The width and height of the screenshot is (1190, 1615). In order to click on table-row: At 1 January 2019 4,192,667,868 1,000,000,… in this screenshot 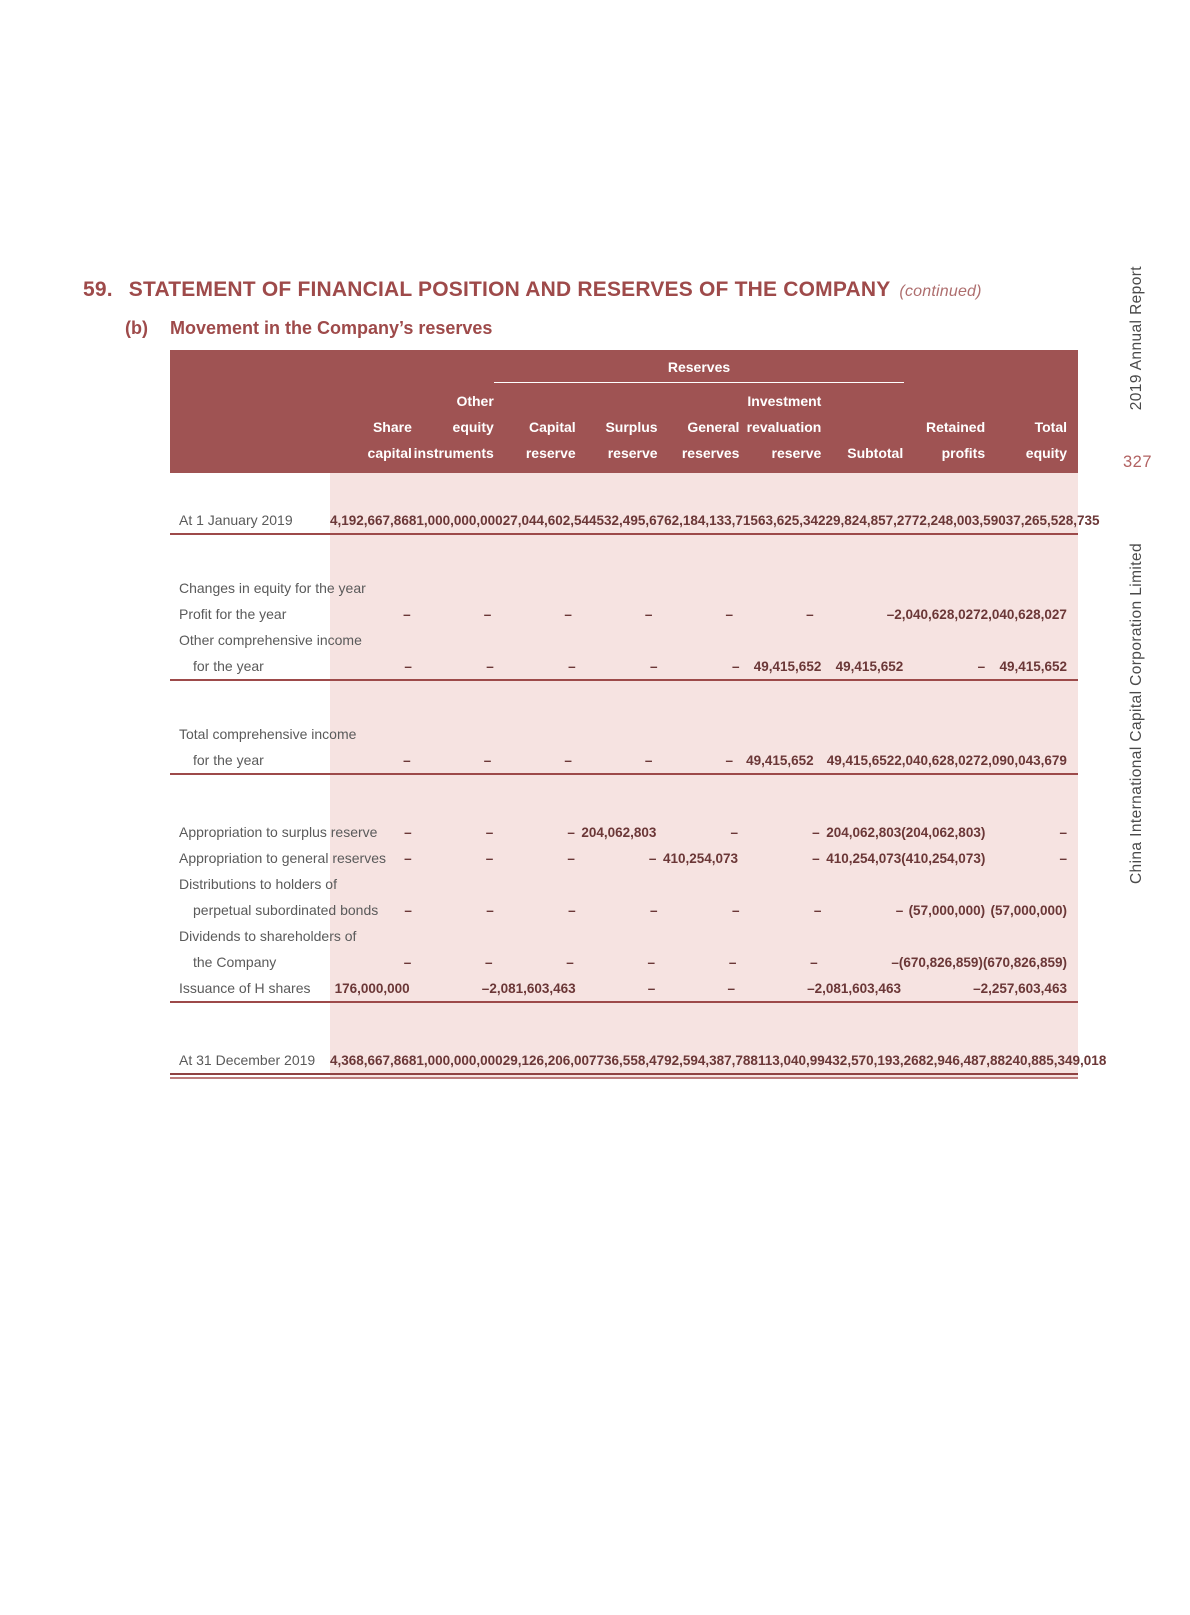, I will do `click(635, 520)`.